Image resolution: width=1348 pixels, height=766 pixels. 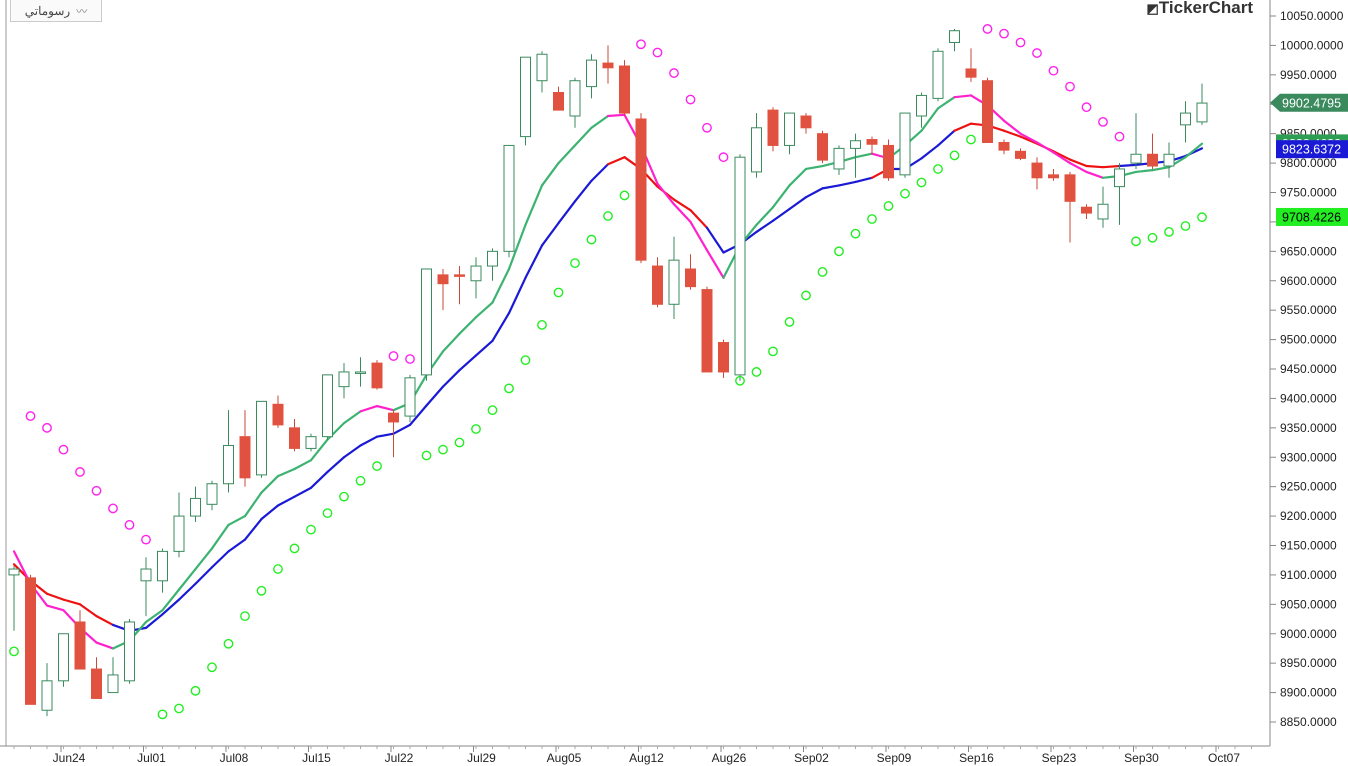 What do you see at coordinates (151, 758) in the screenshot?
I see `time-label: Jul01` at bounding box center [151, 758].